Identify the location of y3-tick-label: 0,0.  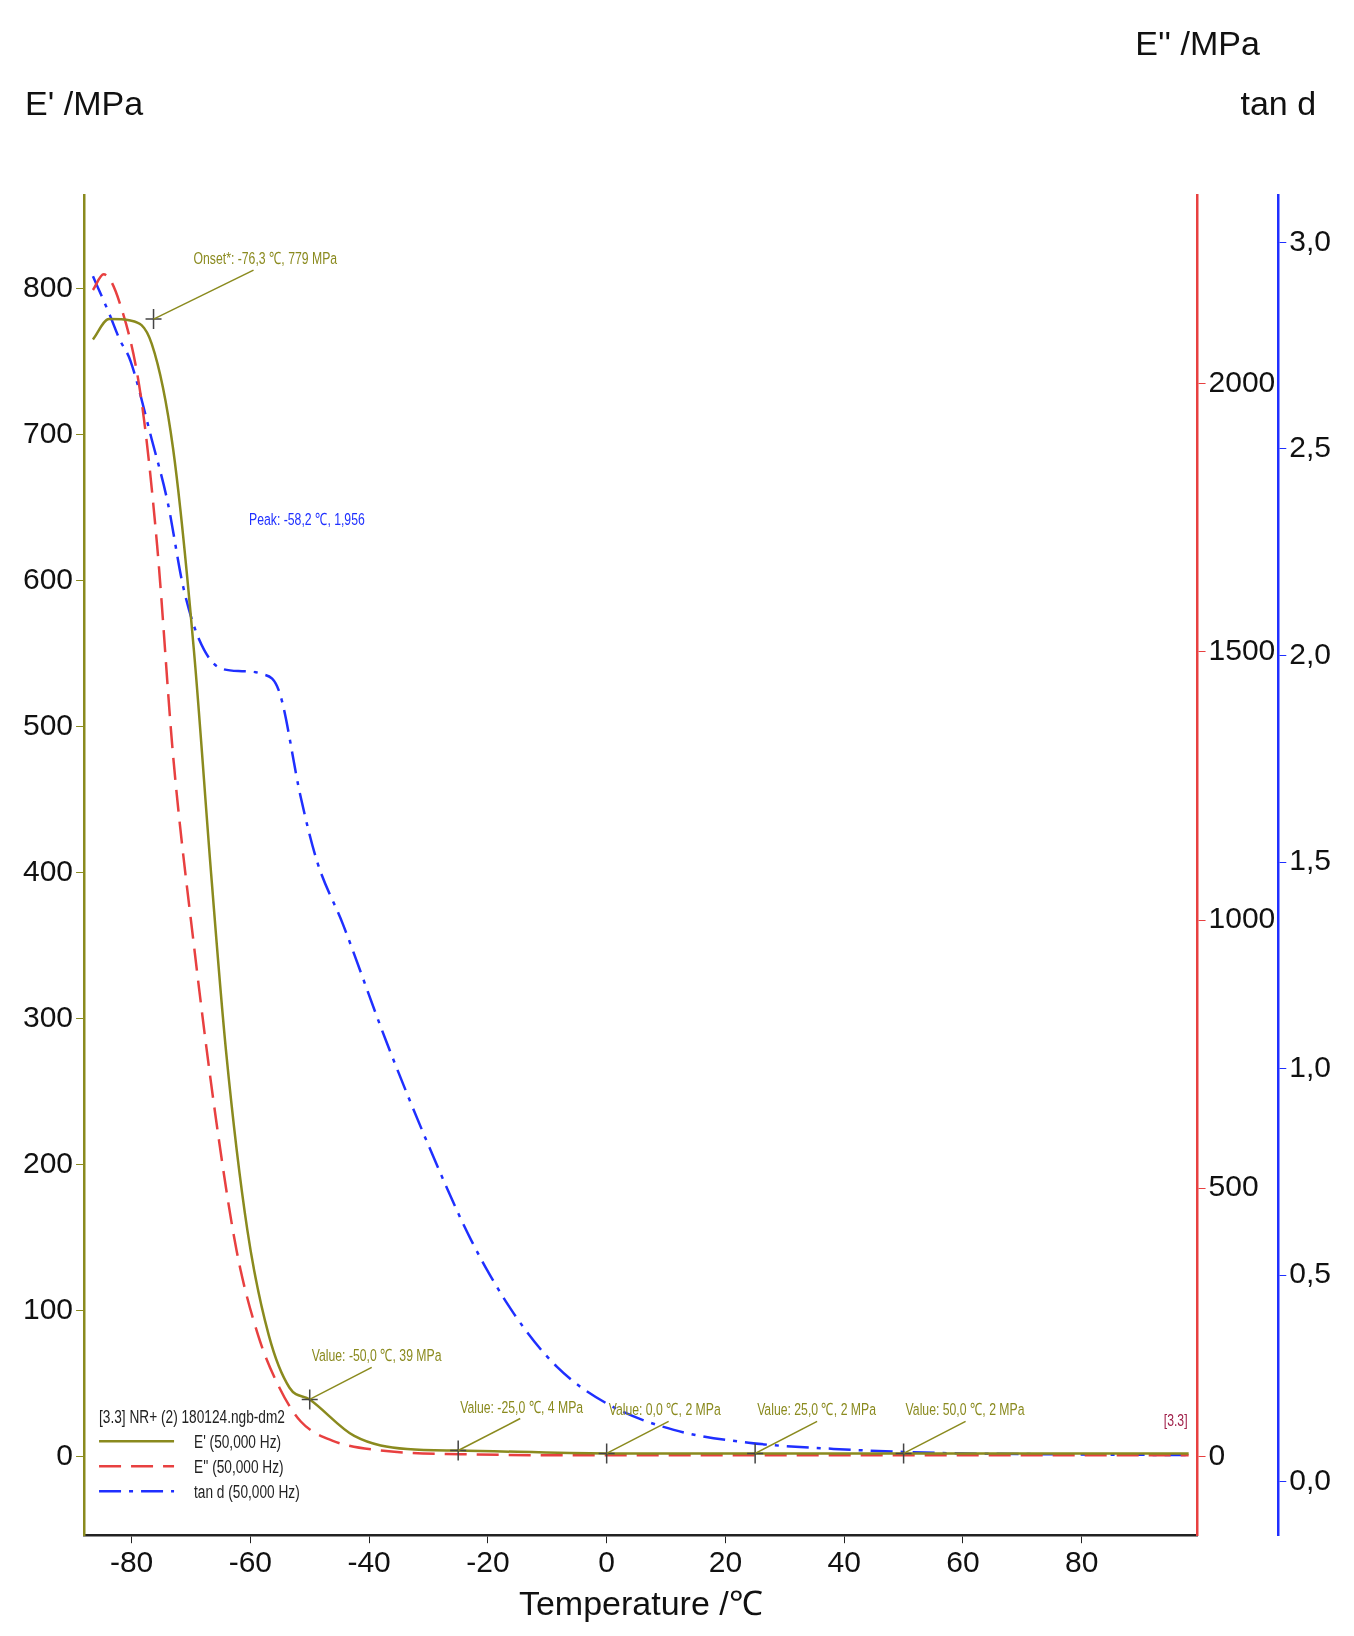
(1310, 1479).